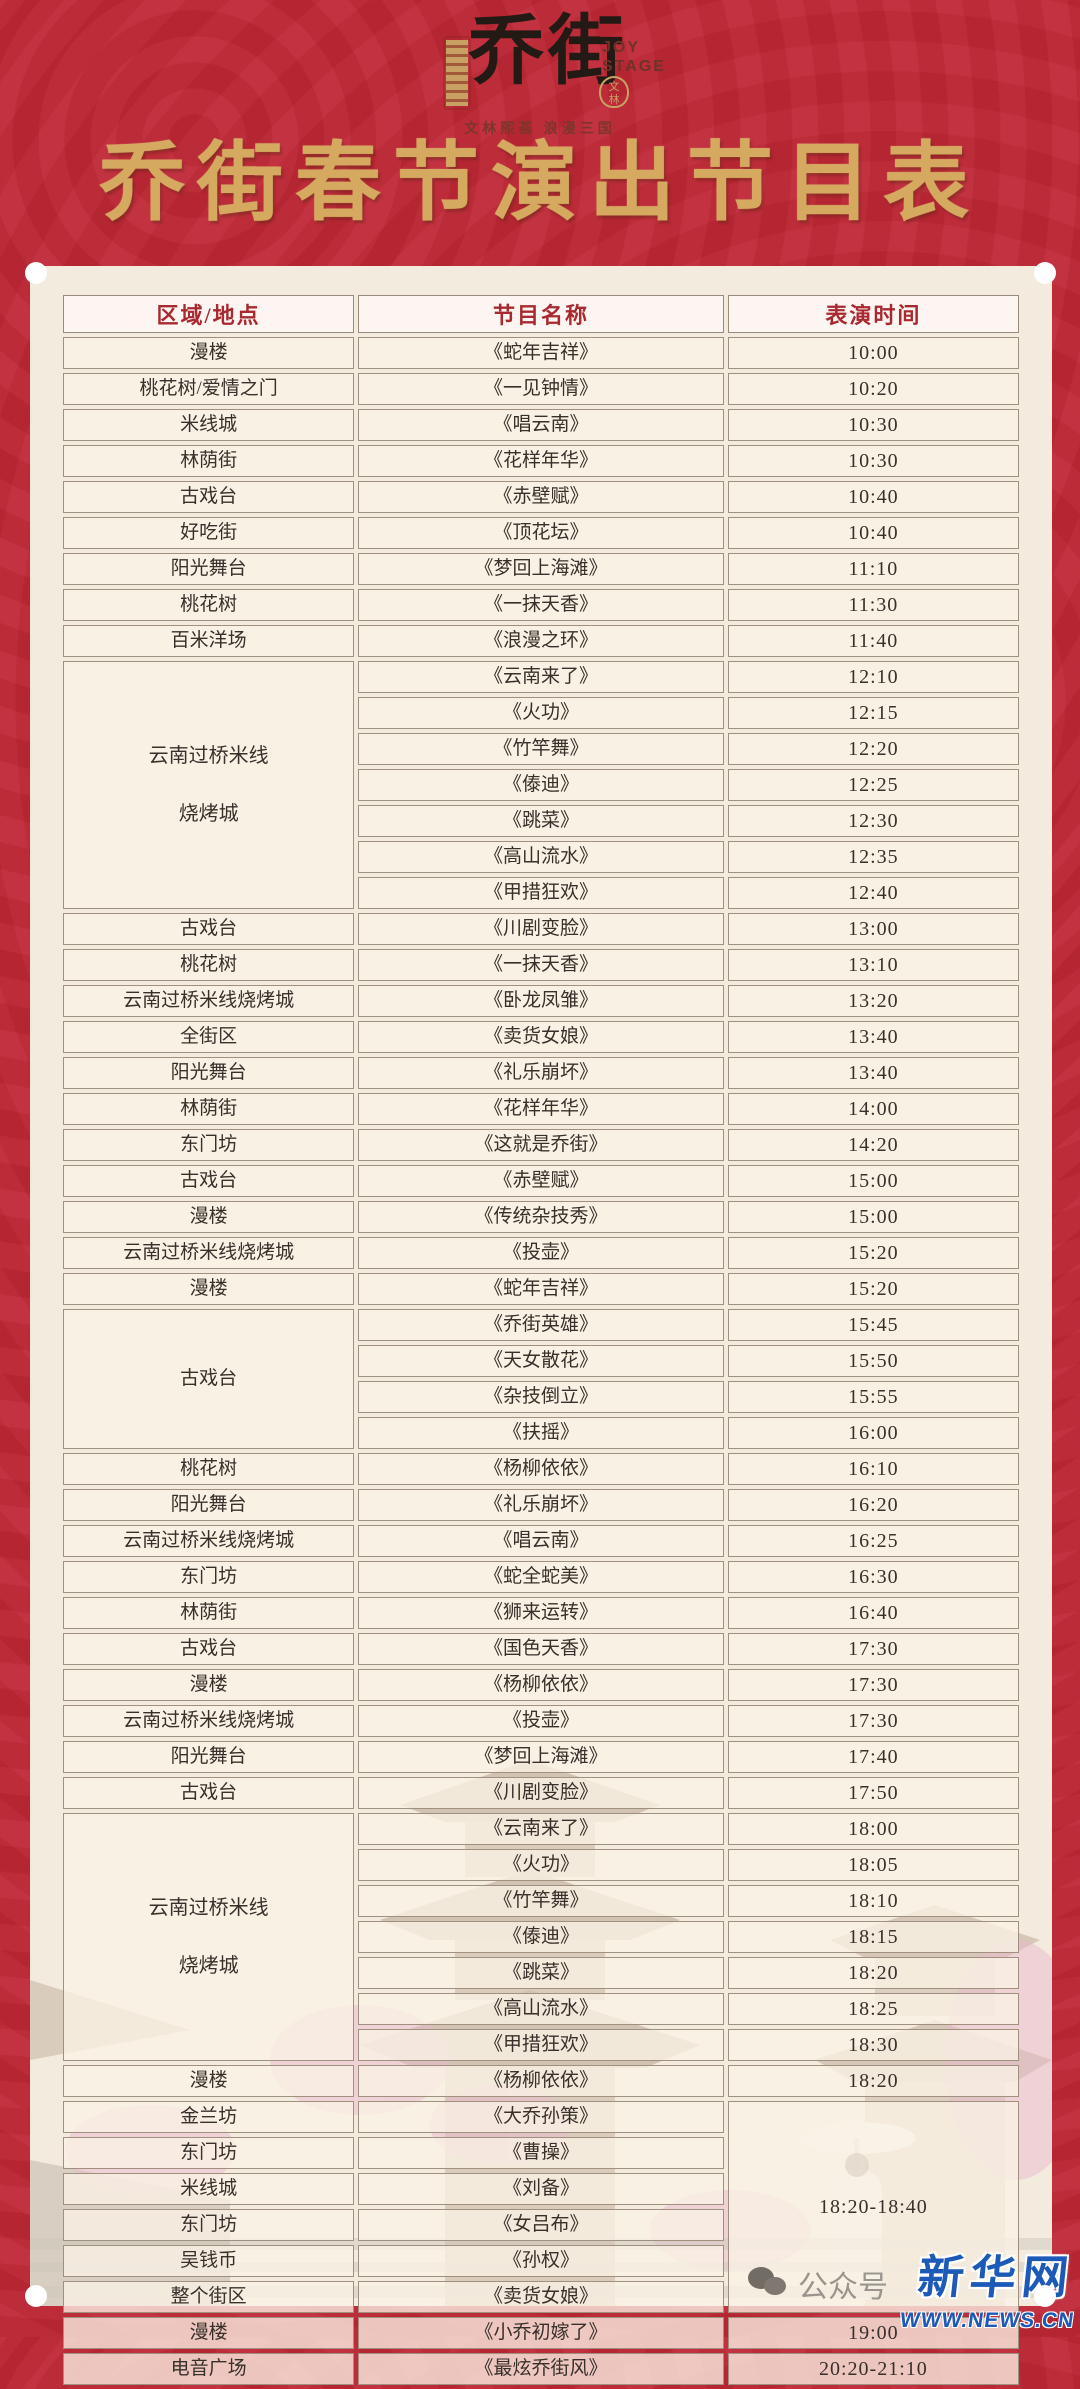 Image resolution: width=1080 pixels, height=2389 pixels. What do you see at coordinates (873, 1325) in the screenshot?
I see `time-cell: 15:45` at bounding box center [873, 1325].